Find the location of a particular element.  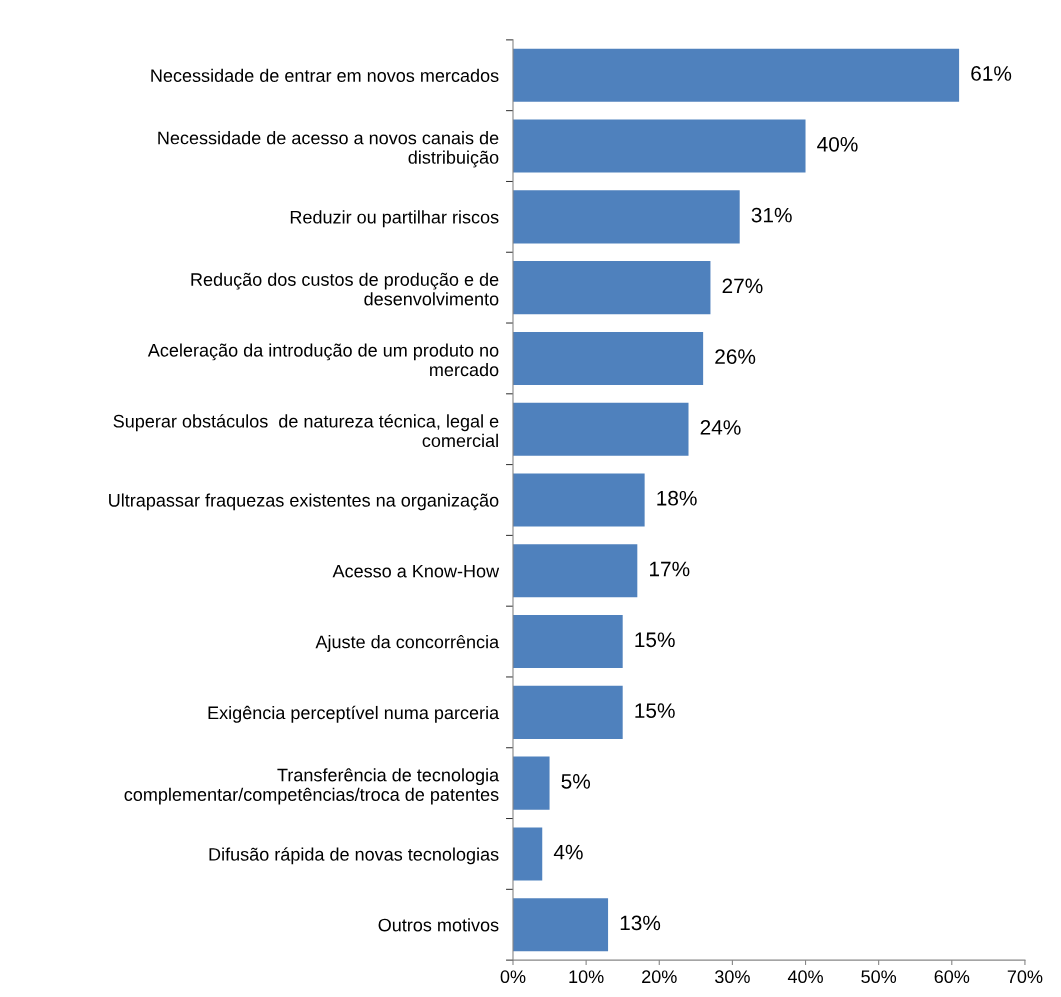

data-label: 61% is located at coordinates (991, 73).